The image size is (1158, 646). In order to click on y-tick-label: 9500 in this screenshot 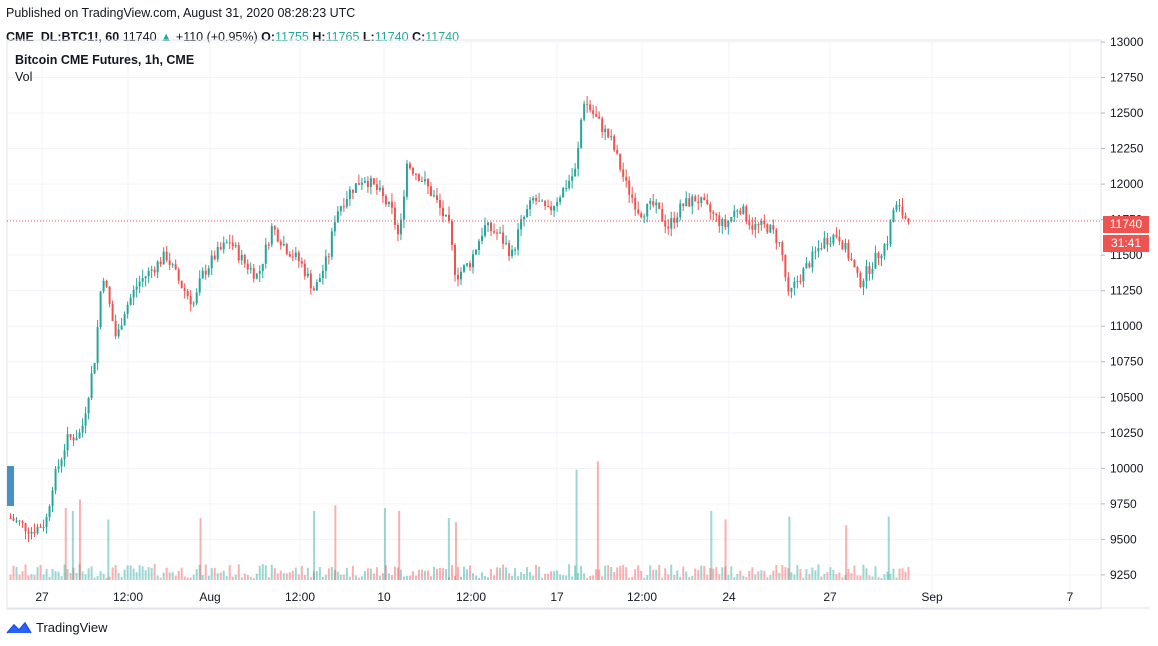, I will do `click(1123, 539)`.